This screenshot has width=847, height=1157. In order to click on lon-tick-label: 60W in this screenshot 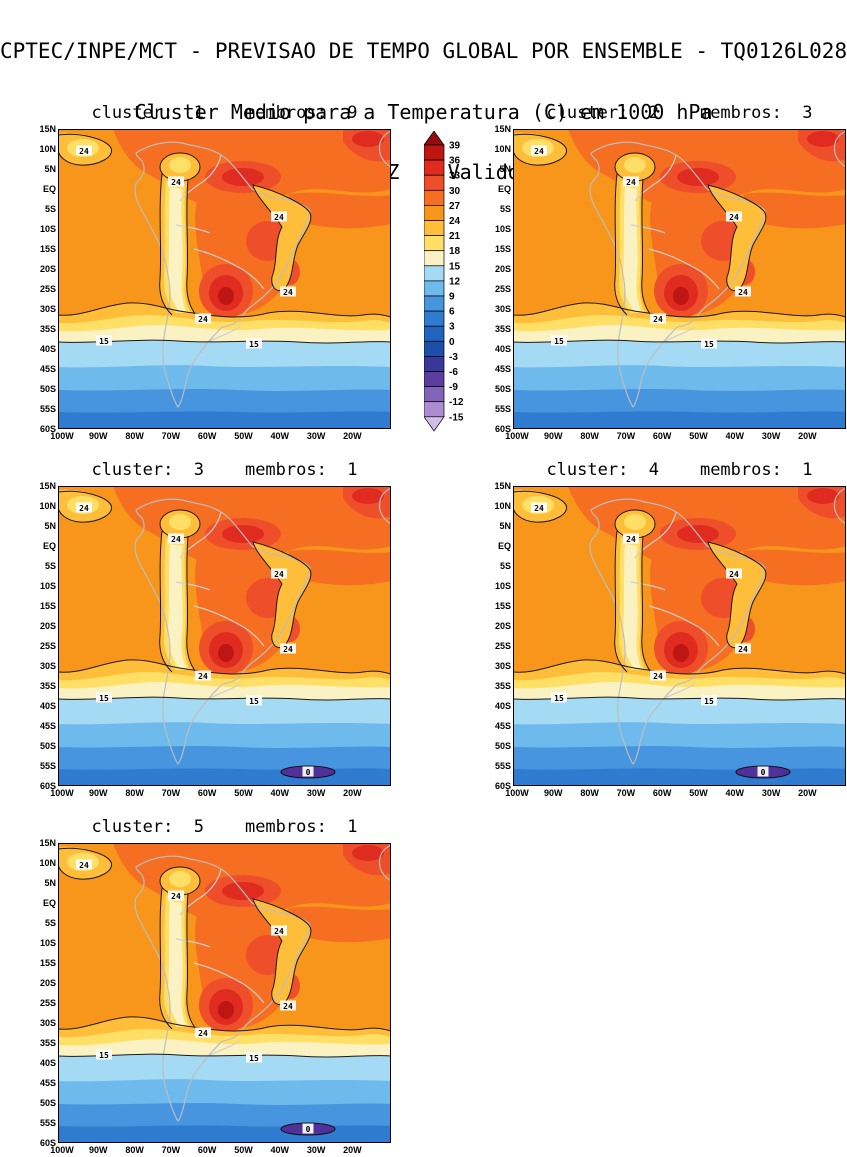, I will do `click(662, 436)`.